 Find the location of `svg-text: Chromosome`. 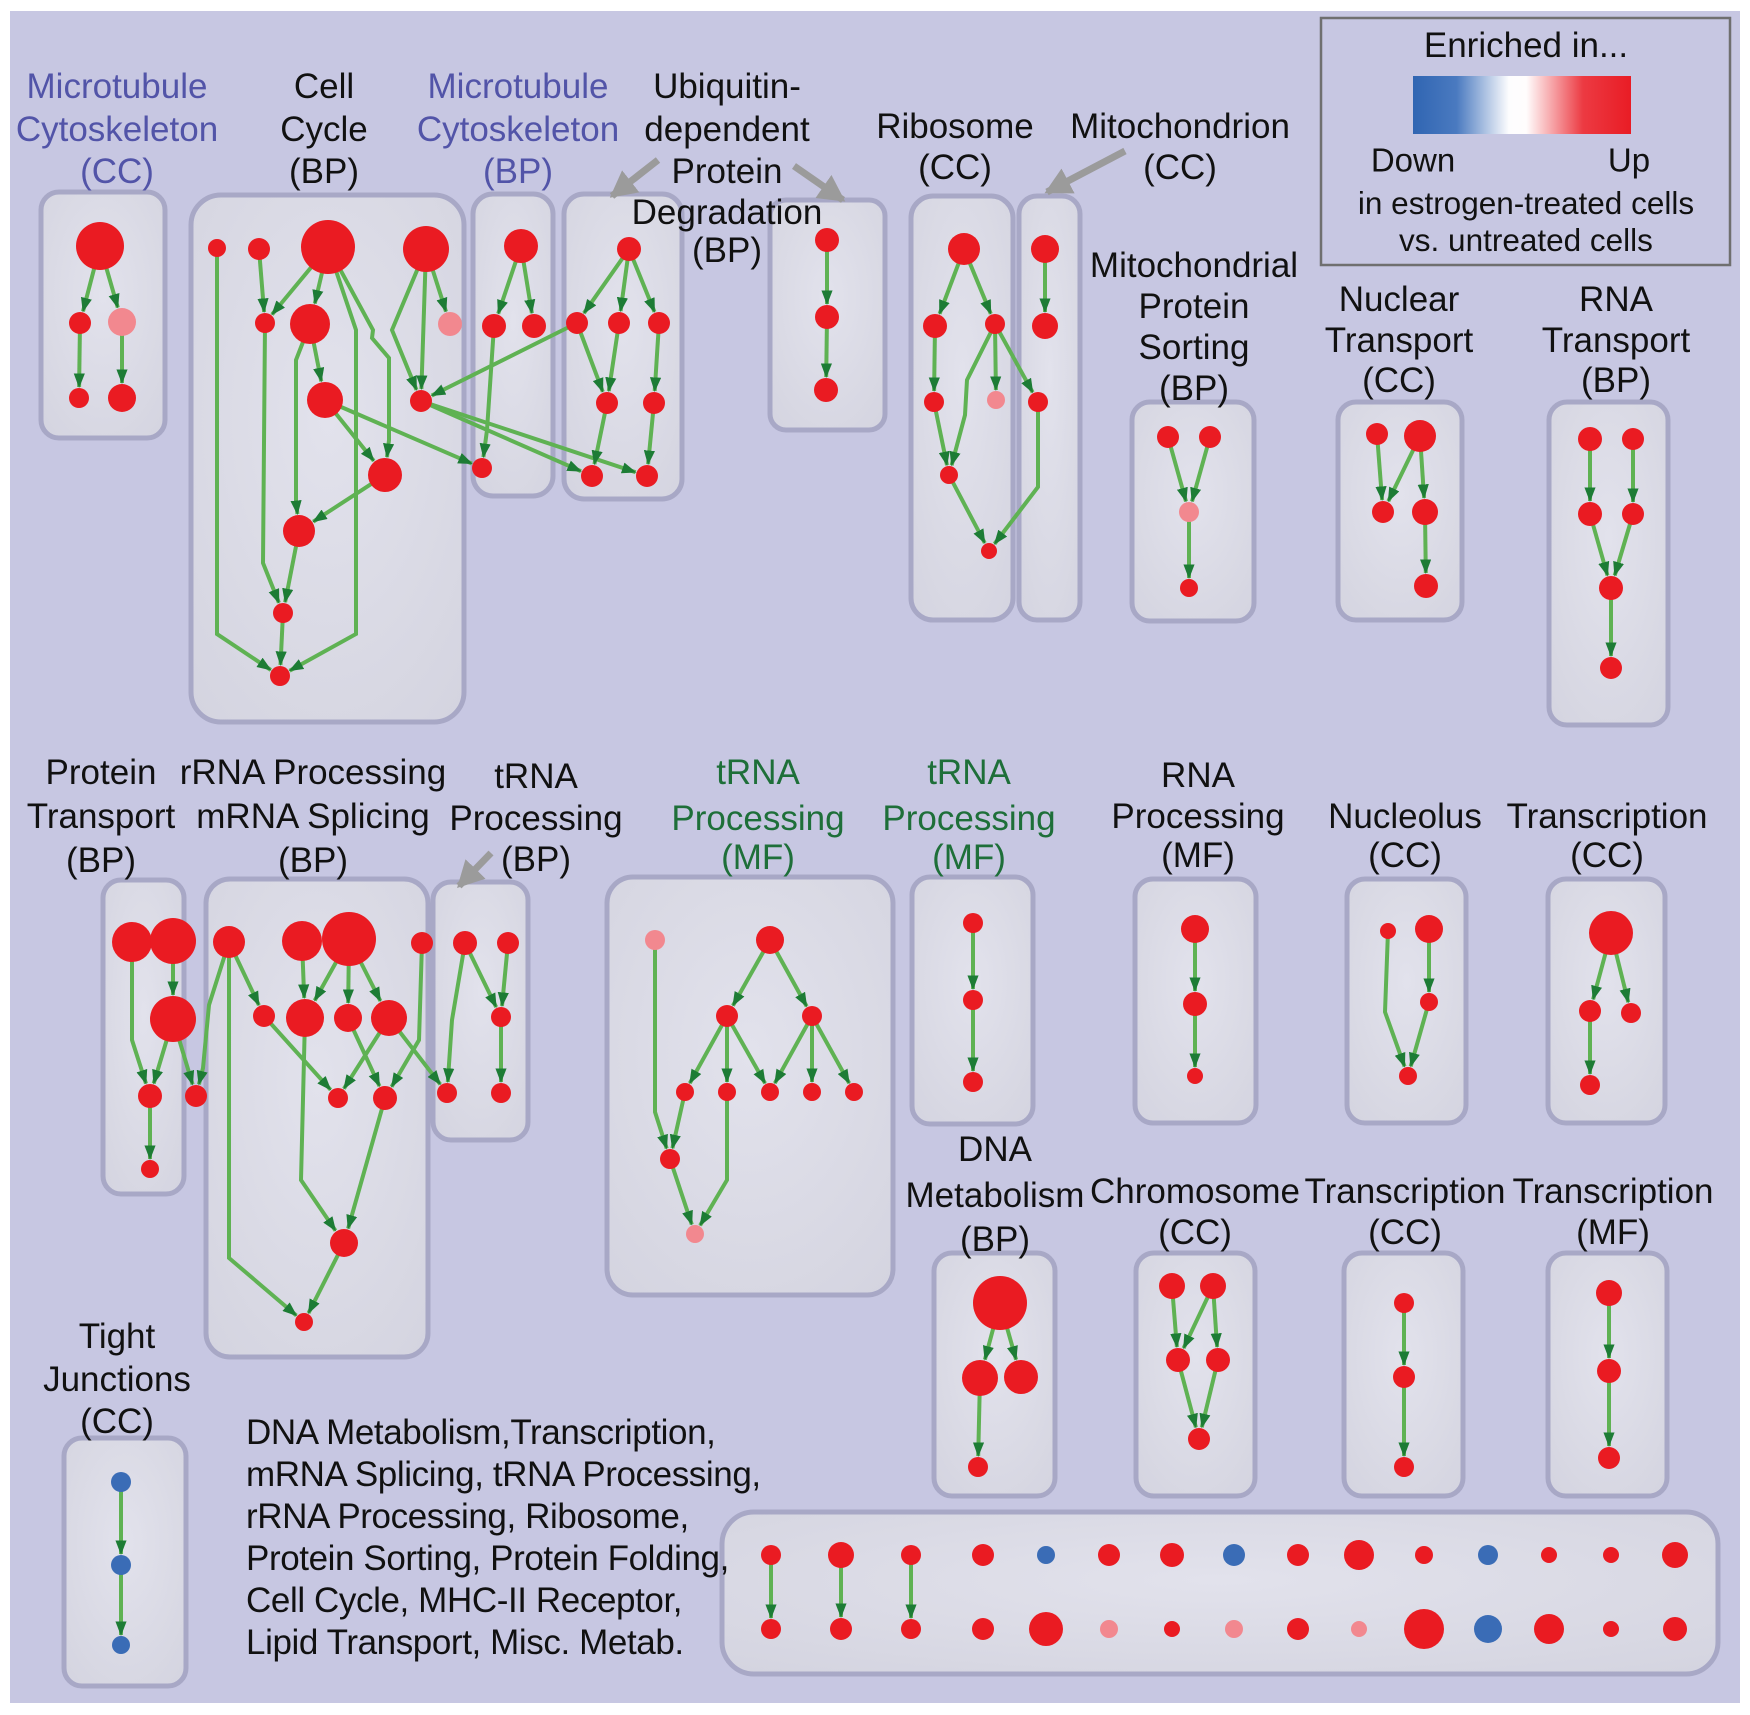

svg-text: Chromosome is located at coordinates (1195, 1191).